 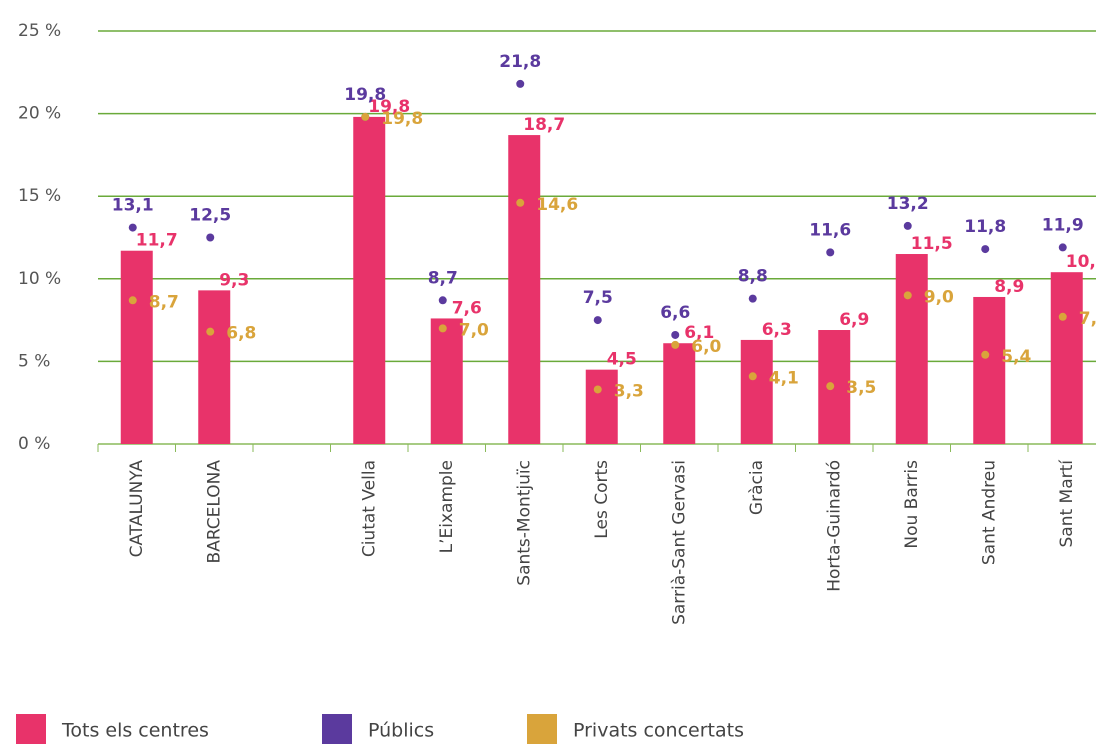 What do you see at coordinates (241, 334) in the screenshot?
I see `value-label: 6,8` at bounding box center [241, 334].